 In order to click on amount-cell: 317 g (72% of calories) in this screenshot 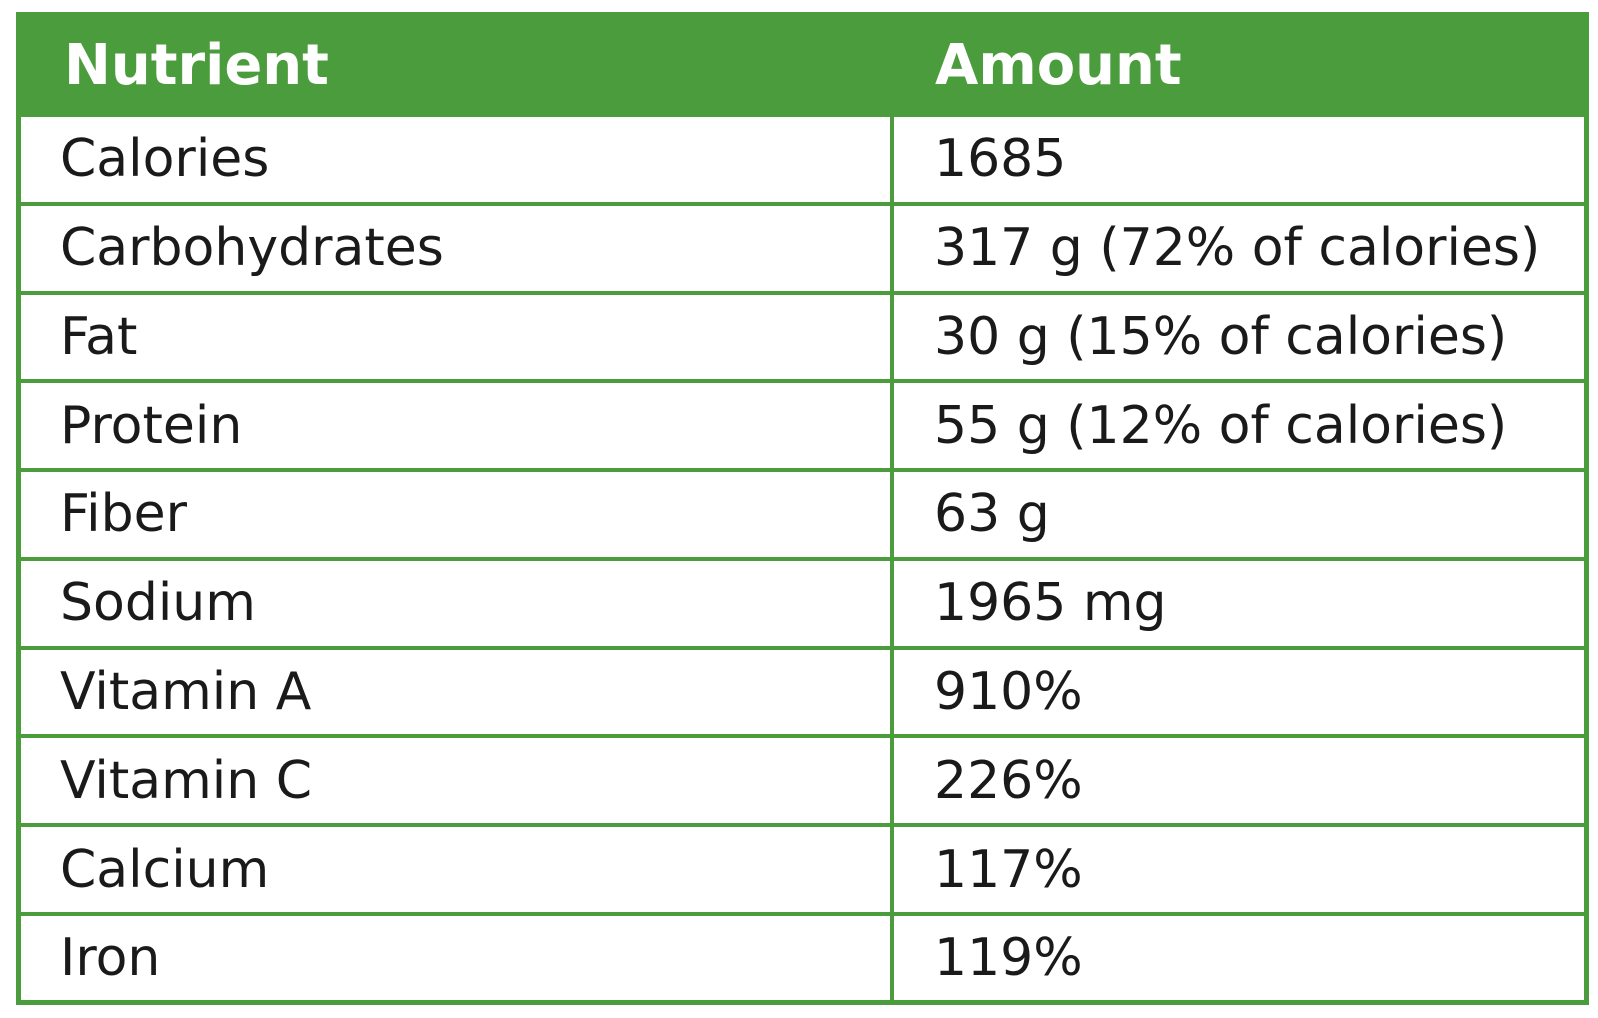, I will do `click(1238, 247)`.